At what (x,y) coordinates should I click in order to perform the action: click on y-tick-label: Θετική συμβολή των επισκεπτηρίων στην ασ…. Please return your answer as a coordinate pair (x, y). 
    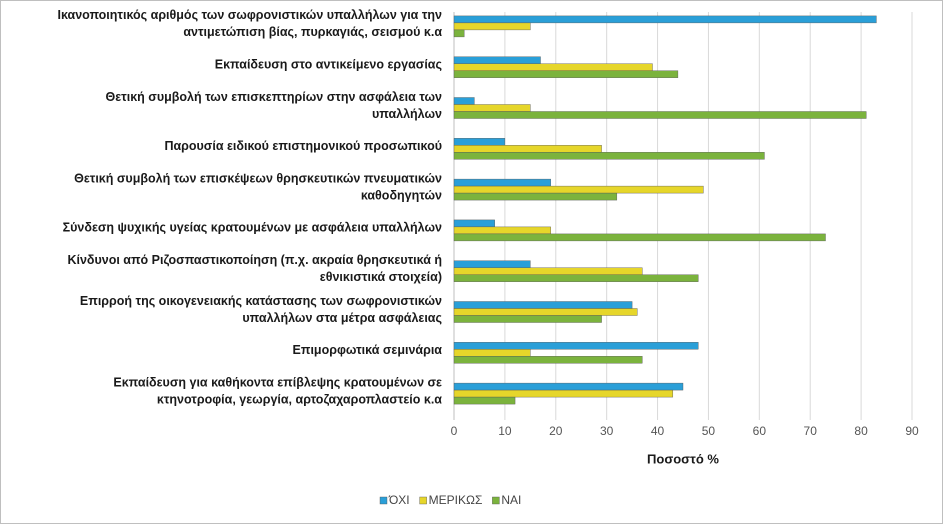
    Looking at the image, I should click on (273, 97).